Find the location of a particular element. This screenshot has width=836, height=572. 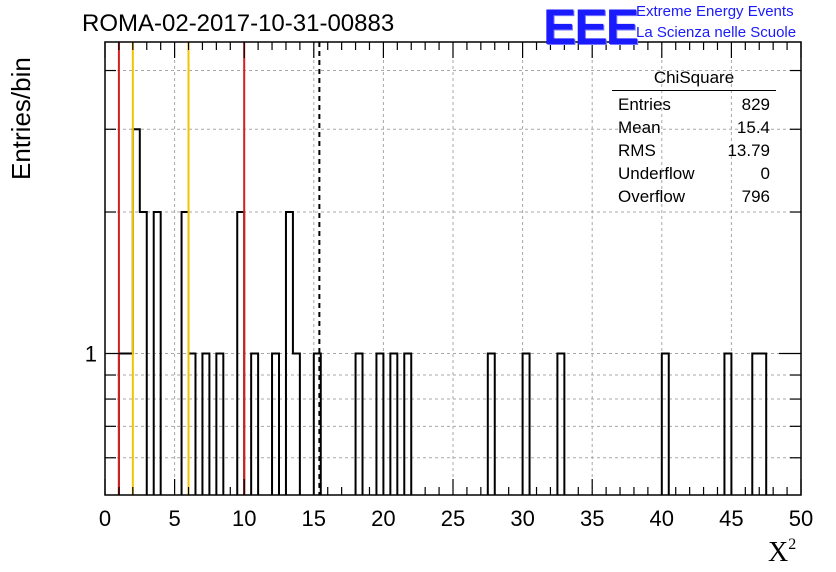

x-tick-label: 35 is located at coordinates (592, 518).